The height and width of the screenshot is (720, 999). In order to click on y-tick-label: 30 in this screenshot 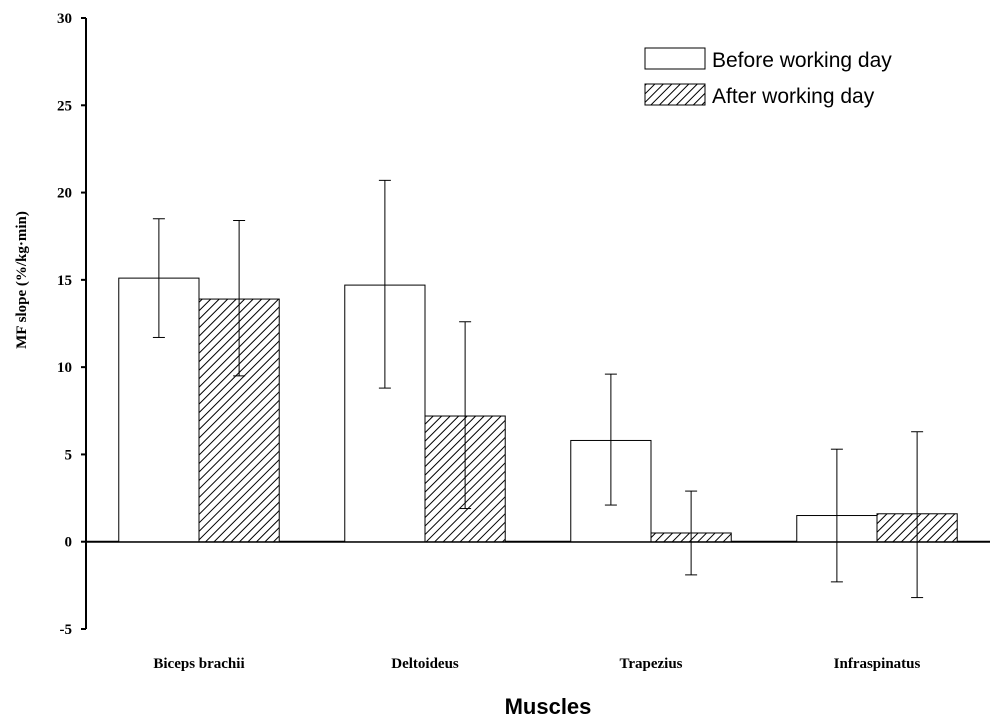, I will do `click(64, 19)`.